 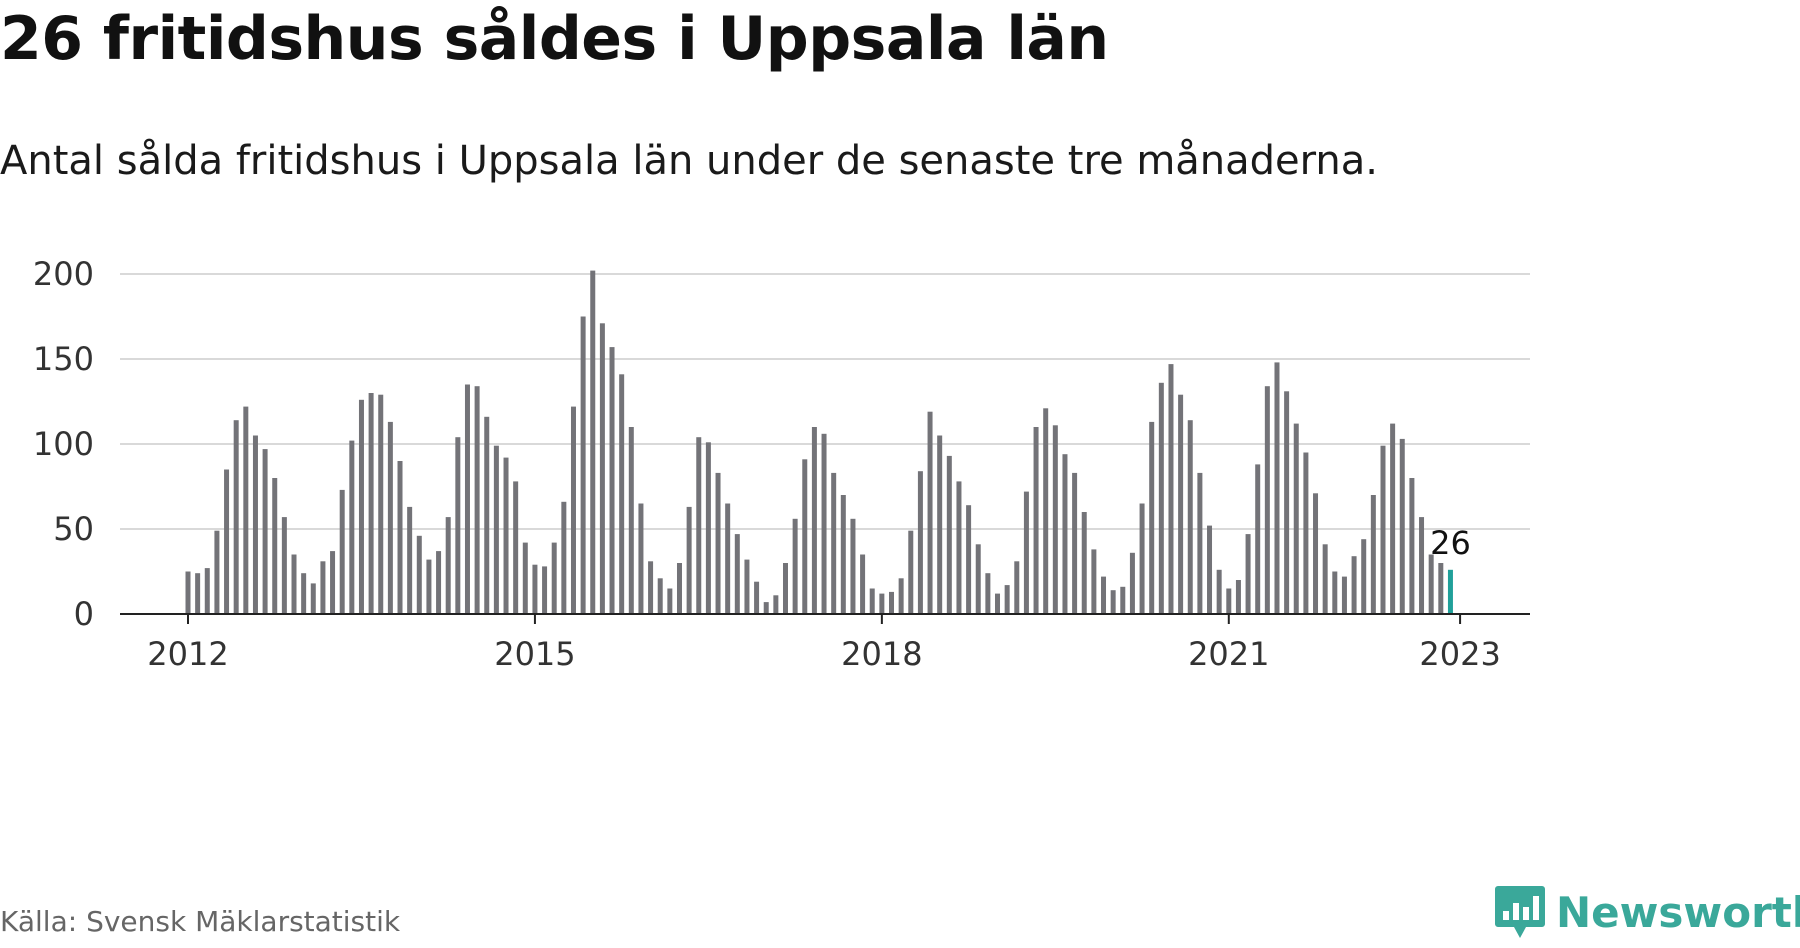 I want to click on brand-name: Newsworthy, so click(x=1678, y=912).